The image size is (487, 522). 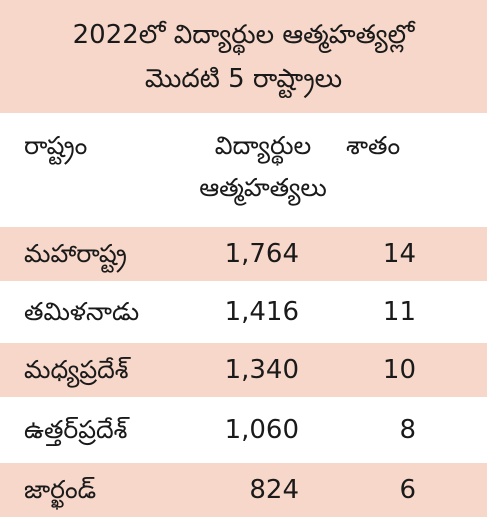 What do you see at coordinates (243, 490) in the screenshot?
I see `table-row: జార్ఖండ్ 824 6` at bounding box center [243, 490].